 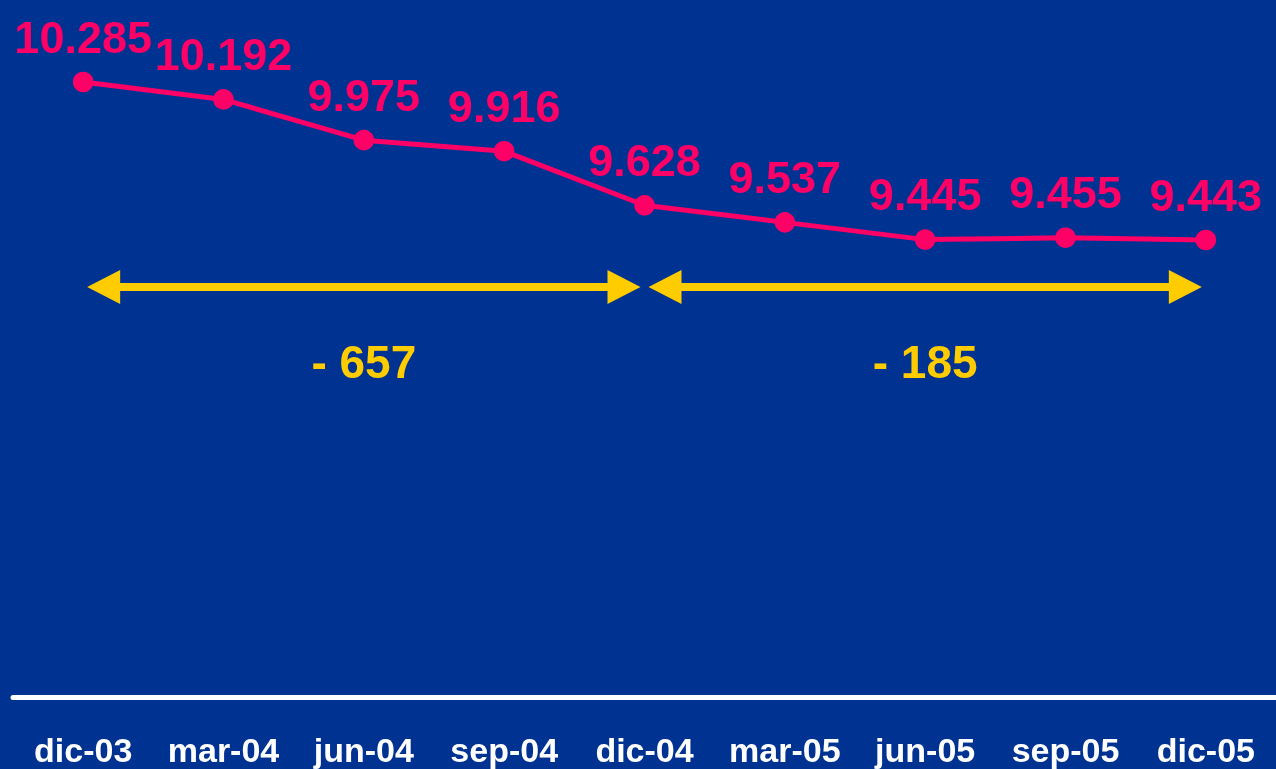 I want to click on data-label: 9.628, so click(x=644, y=161).